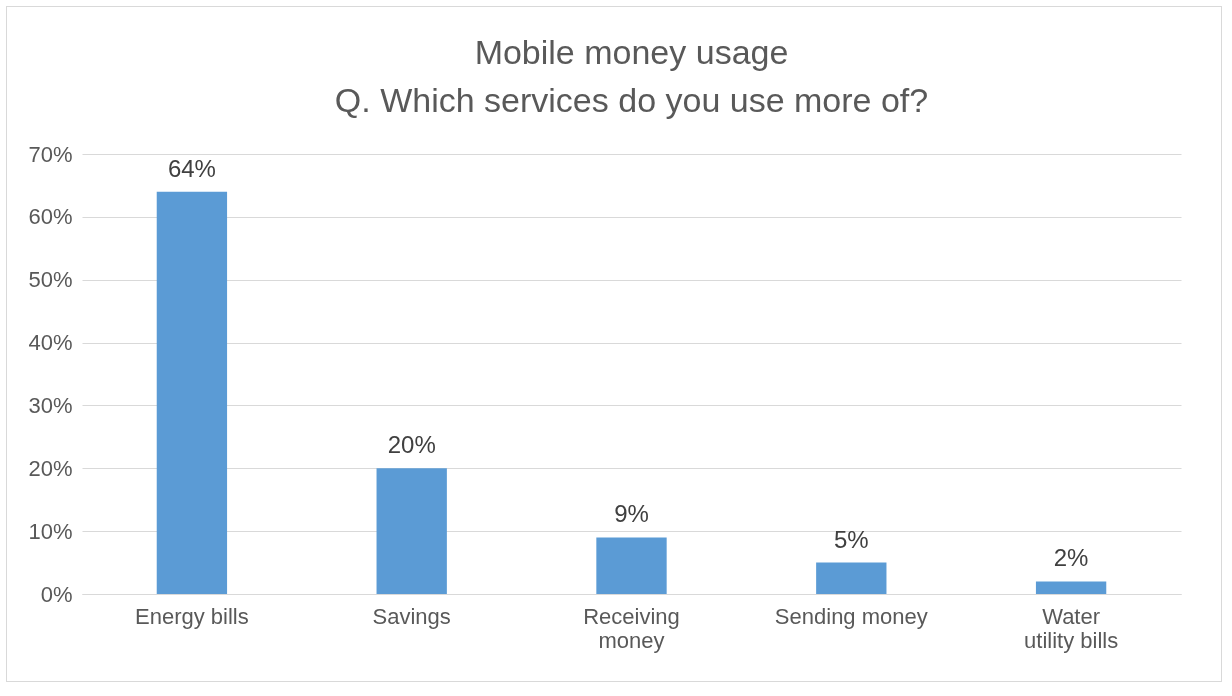 Image resolution: width=1232 pixels, height=696 pixels. I want to click on x-tick-label: Sending money, so click(851, 616).